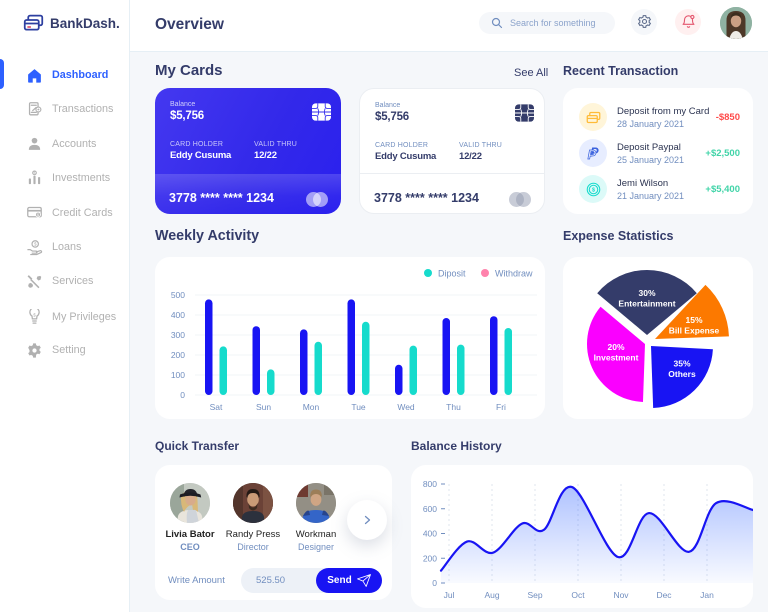  I want to click on svg-text: Sun, so click(263, 407).